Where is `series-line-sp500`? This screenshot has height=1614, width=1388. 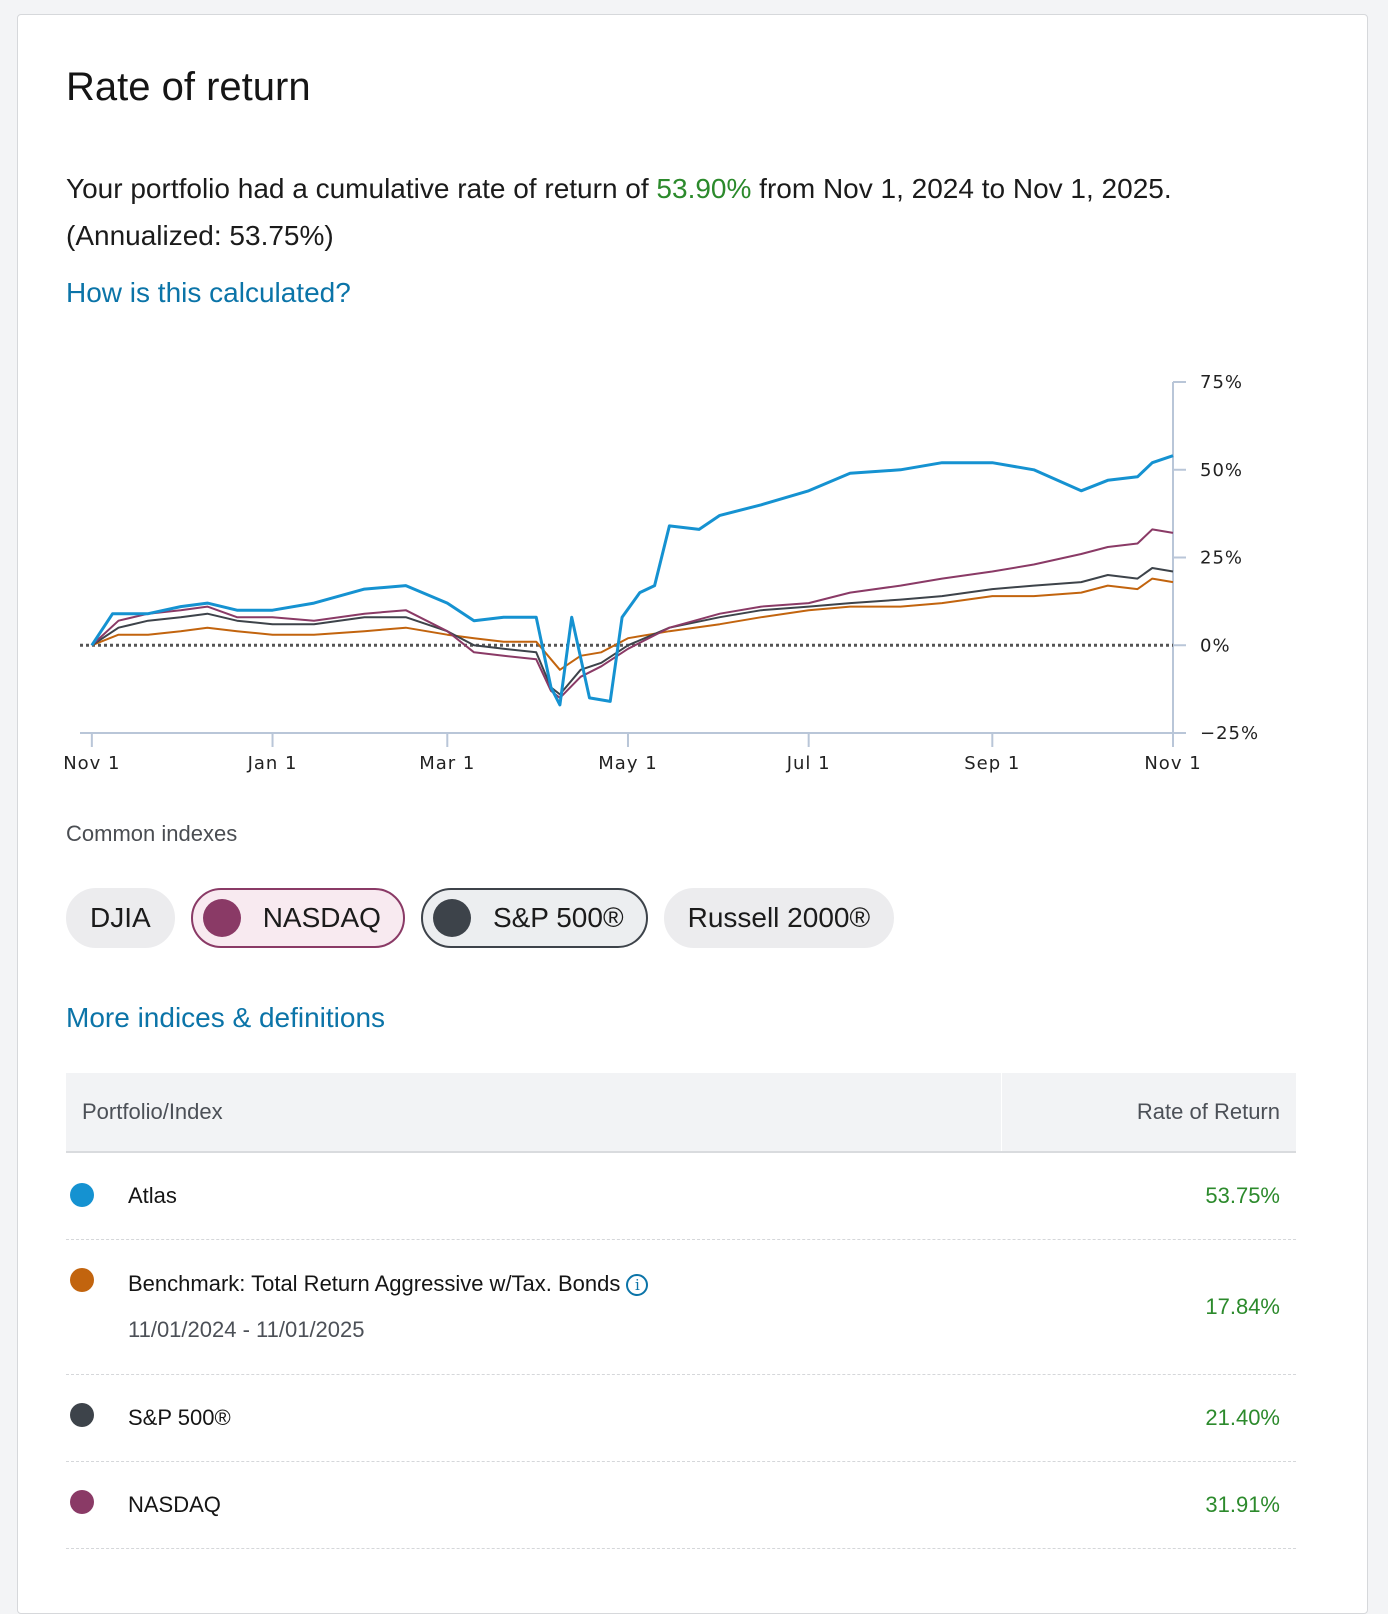
series-line-sp500 is located at coordinates (632, 631).